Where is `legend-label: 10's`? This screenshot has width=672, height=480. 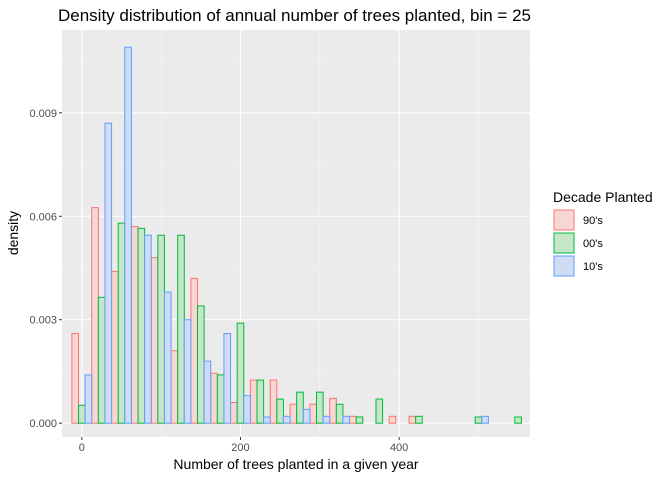 legend-label: 10's is located at coordinates (593, 267).